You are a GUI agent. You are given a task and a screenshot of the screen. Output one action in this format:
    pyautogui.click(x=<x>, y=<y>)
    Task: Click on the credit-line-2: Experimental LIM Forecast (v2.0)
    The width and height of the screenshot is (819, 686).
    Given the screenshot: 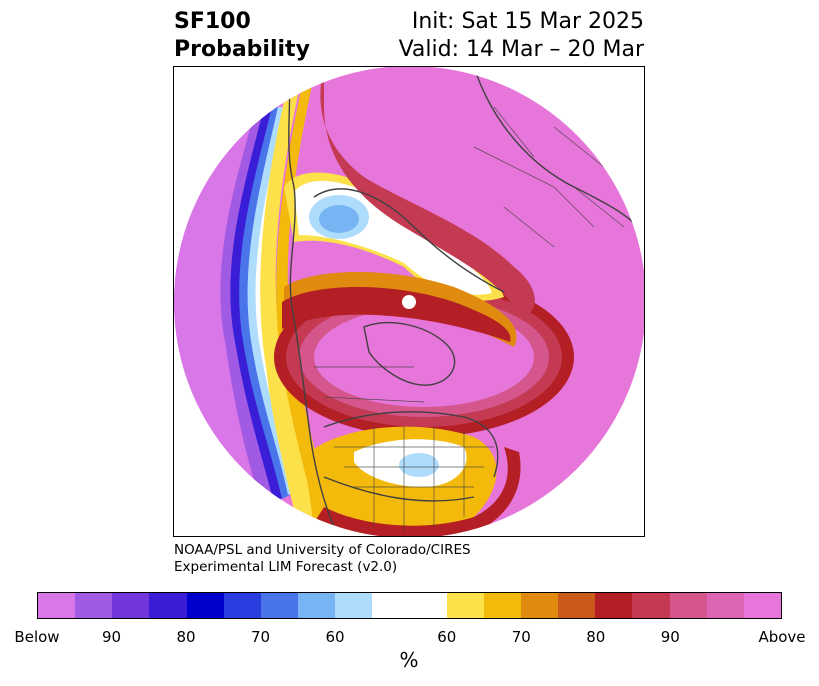 What is the action you would take?
    pyautogui.click(x=286, y=567)
    